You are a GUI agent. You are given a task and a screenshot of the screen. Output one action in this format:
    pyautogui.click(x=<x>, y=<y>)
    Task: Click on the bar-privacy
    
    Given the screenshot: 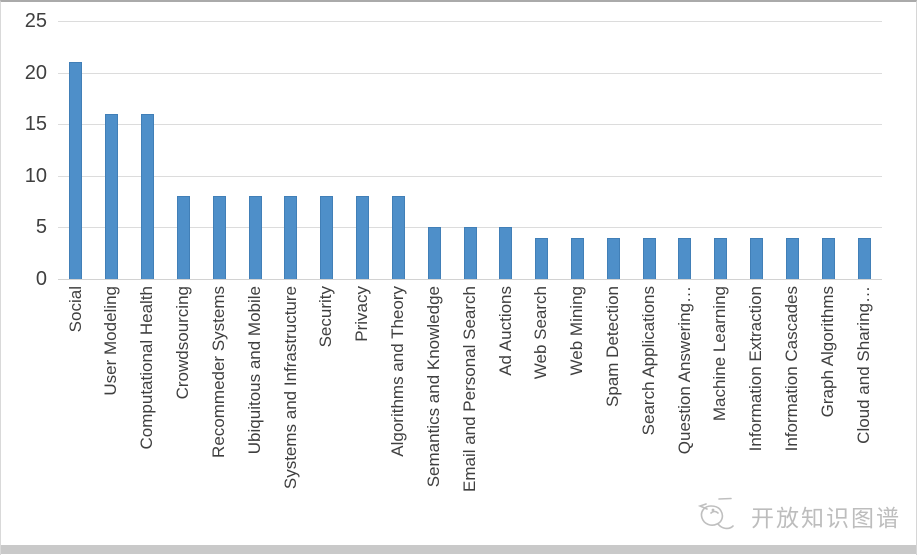 What is the action you would take?
    pyautogui.click(x=363, y=237)
    